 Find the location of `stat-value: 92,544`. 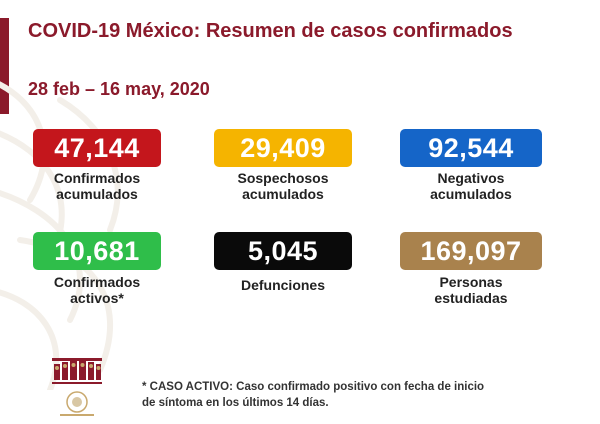

stat-value: 92,544 is located at coordinates (471, 147).